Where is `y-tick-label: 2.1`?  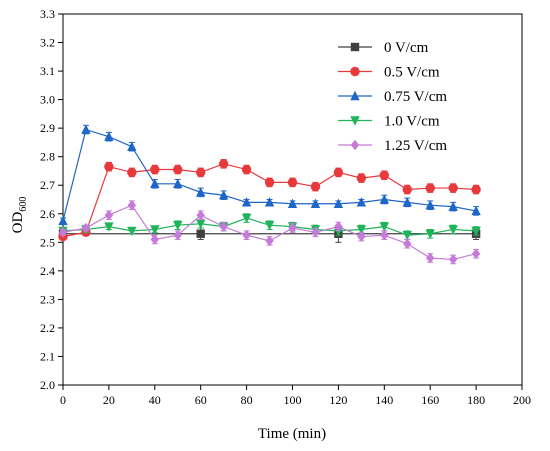 y-tick-label: 2.1 is located at coordinates (47, 356).